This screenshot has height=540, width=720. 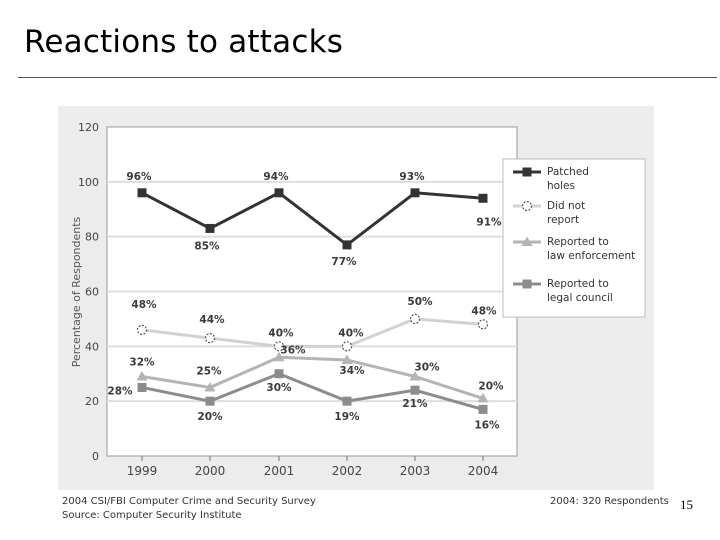 I want to click on x-tick-label: 2003, so click(x=415, y=471).